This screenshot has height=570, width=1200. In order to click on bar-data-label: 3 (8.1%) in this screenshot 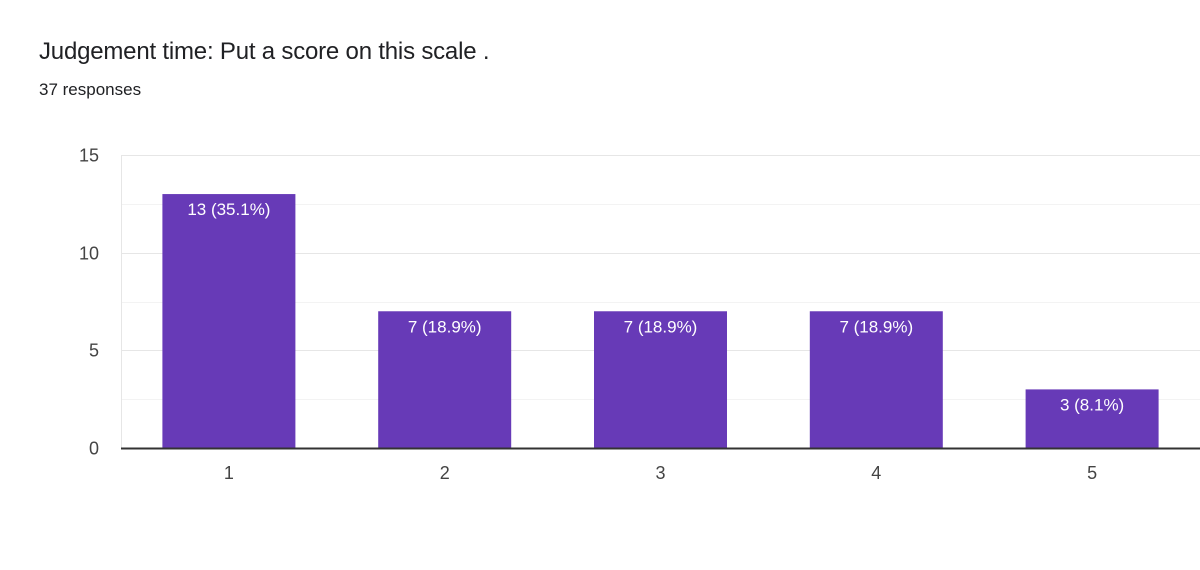, I will do `click(1092, 404)`.